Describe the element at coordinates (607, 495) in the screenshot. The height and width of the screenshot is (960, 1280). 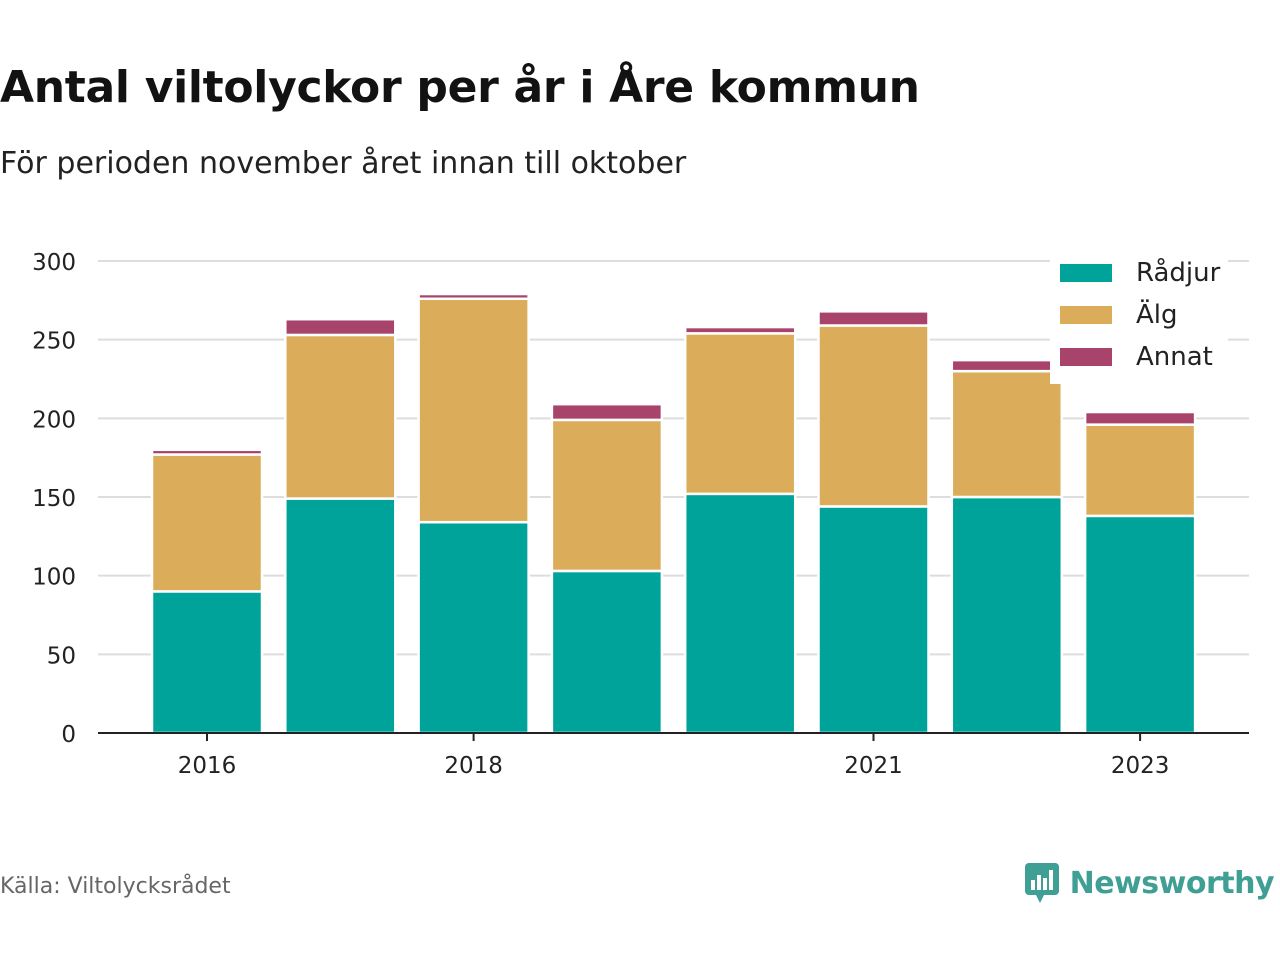
I see `bar-segment-älg-2019` at that location.